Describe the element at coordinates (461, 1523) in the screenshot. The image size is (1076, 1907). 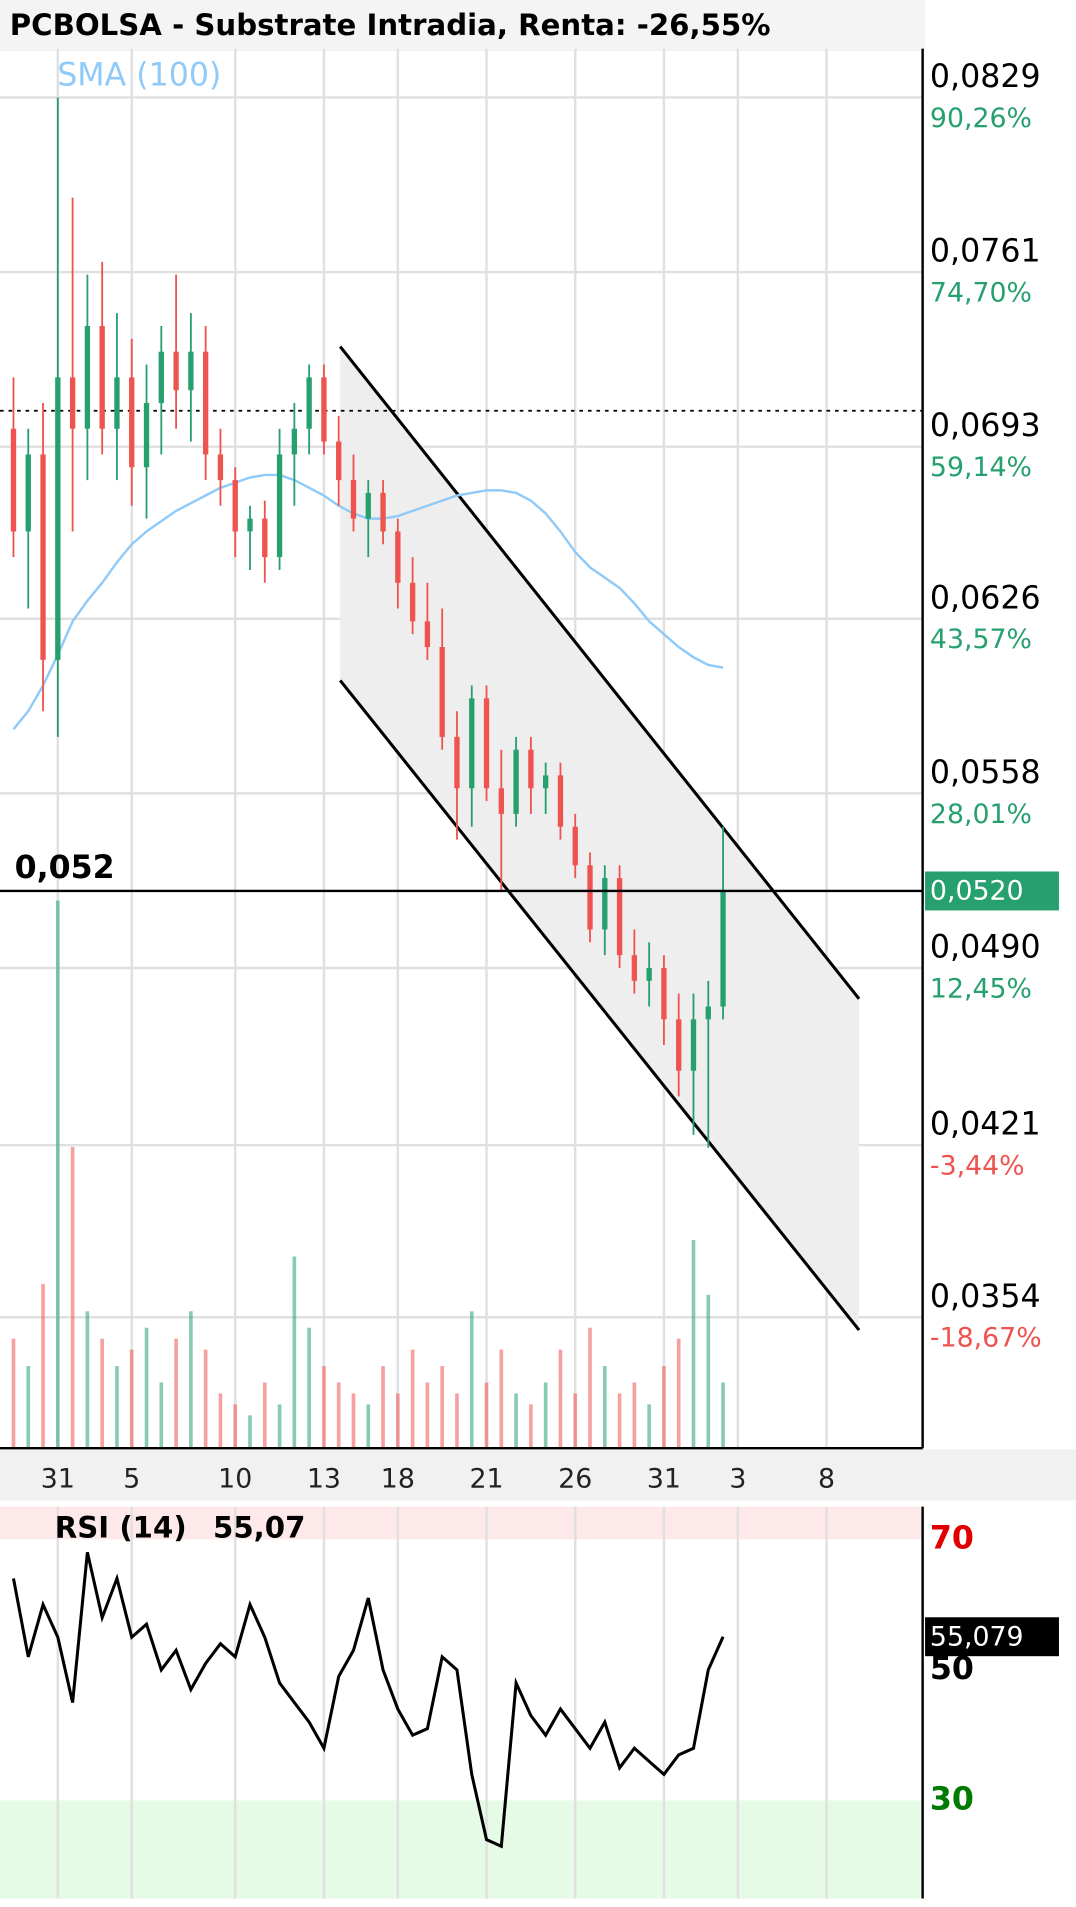
I see `overbought-band` at that location.